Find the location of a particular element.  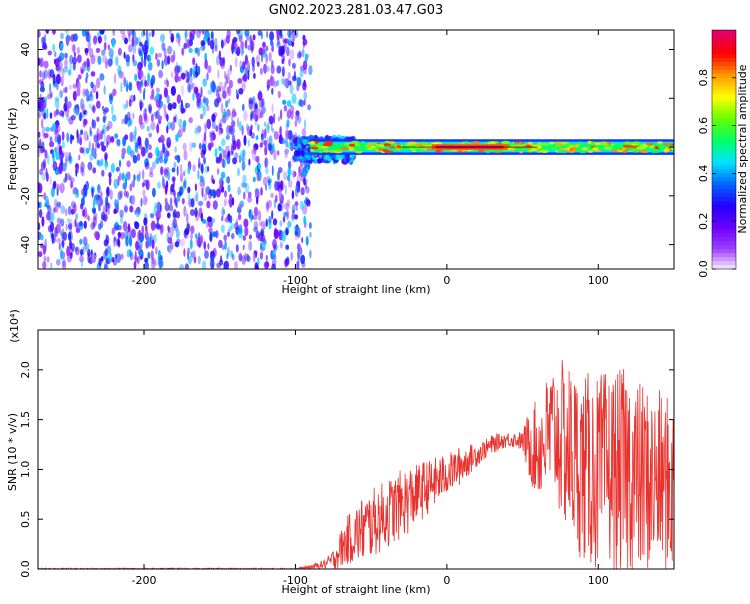

colorbar-frame is located at coordinates (724, 149).